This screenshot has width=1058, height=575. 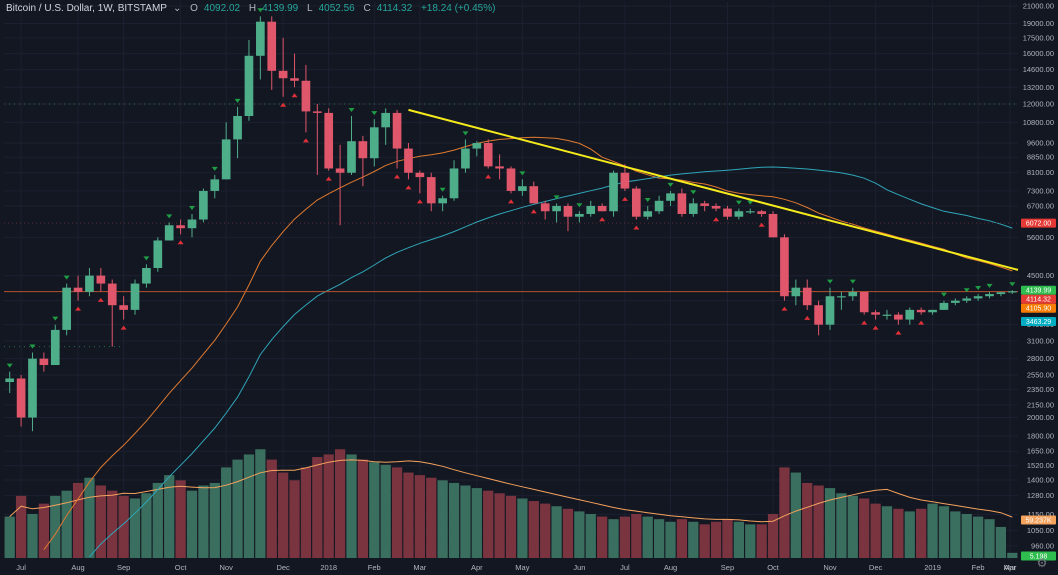 I want to click on price-tick-label: 2550.00, so click(x=1040, y=375).